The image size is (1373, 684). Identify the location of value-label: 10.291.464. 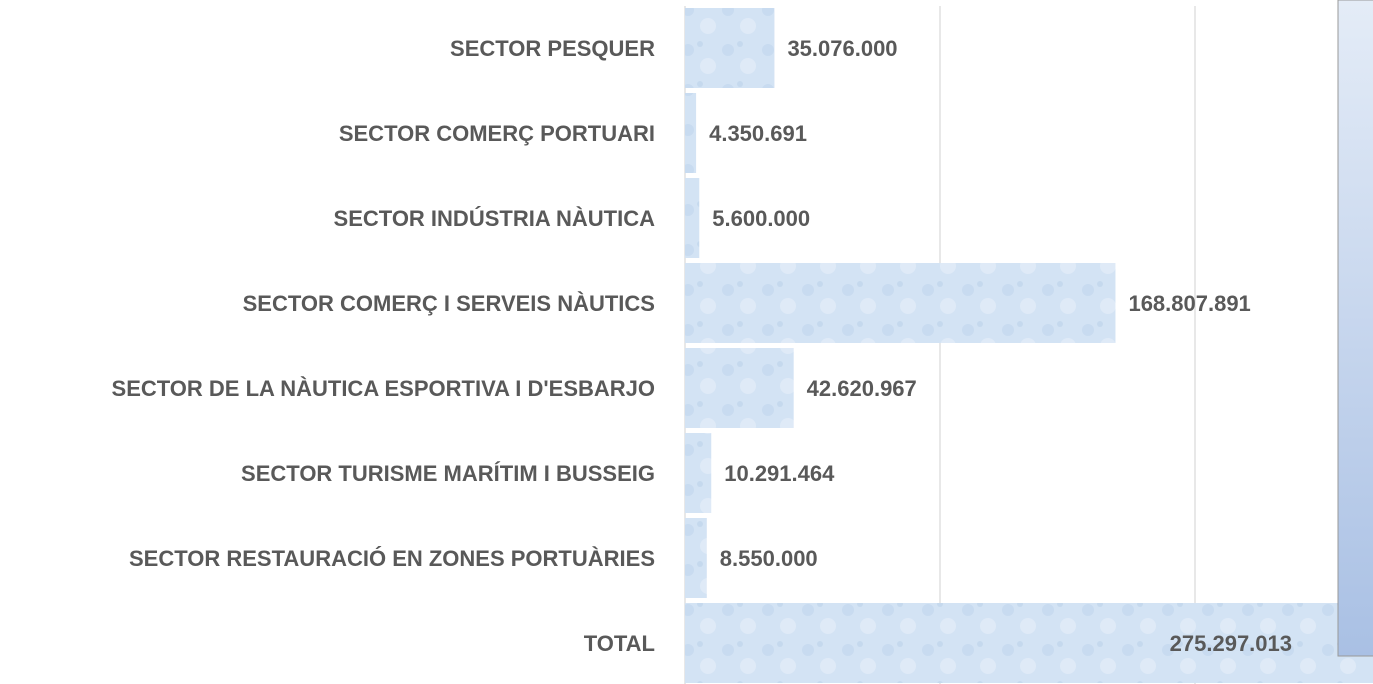
(779, 473).